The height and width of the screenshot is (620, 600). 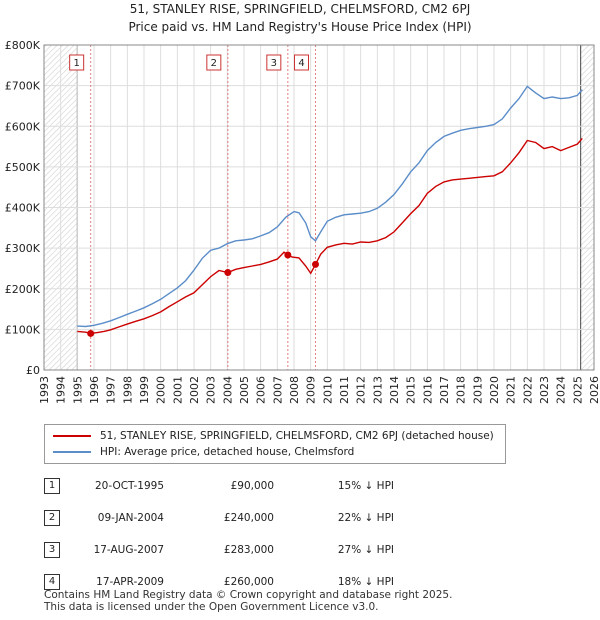 I want to click on sale-label: 4, so click(x=301, y=63).